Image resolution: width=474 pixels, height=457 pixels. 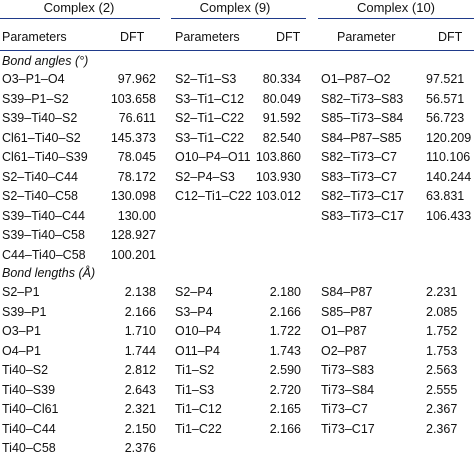 What do you see at coordinates (237, 255) in the screenshot?
I see `table-row: C44–Ti40–C58 100.201` at bounding box center [237, 255].